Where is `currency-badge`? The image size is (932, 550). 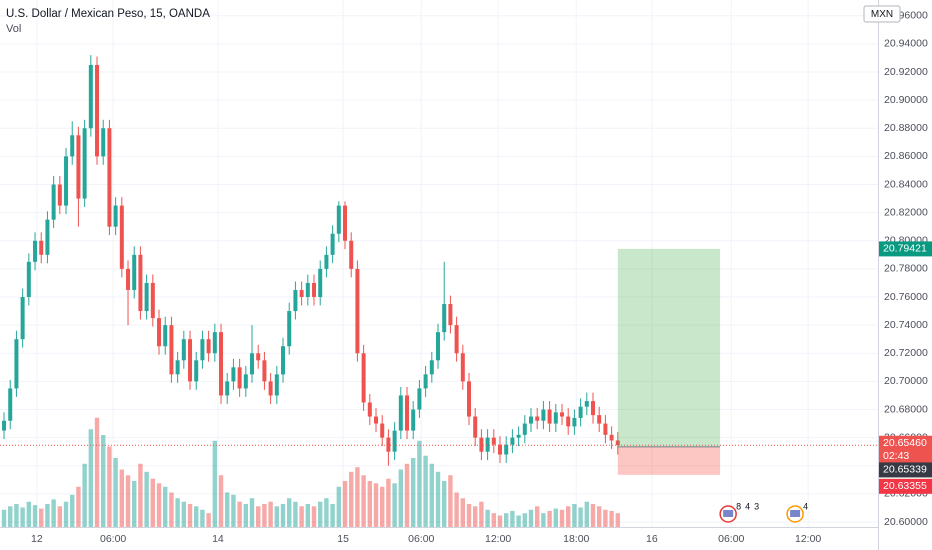
currency-badge is located at coordinates (882, 14).